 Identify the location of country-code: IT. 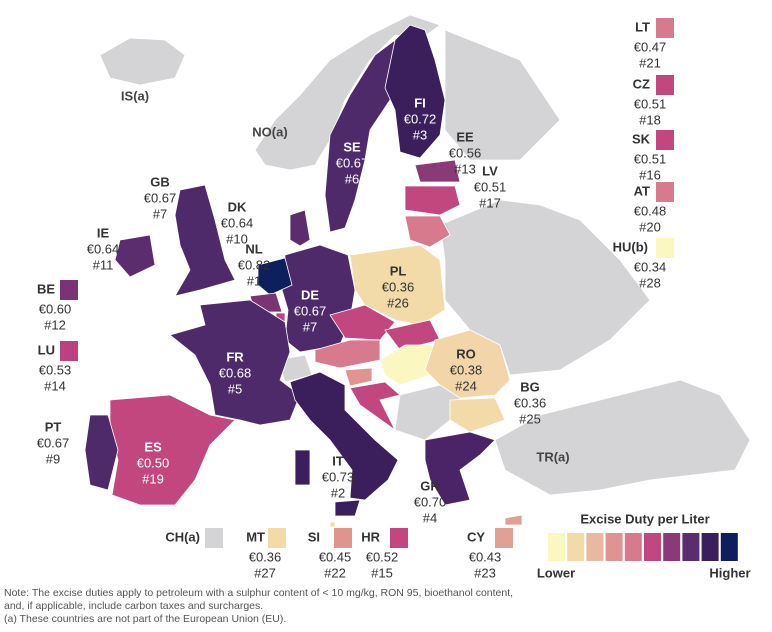
(338, 460).